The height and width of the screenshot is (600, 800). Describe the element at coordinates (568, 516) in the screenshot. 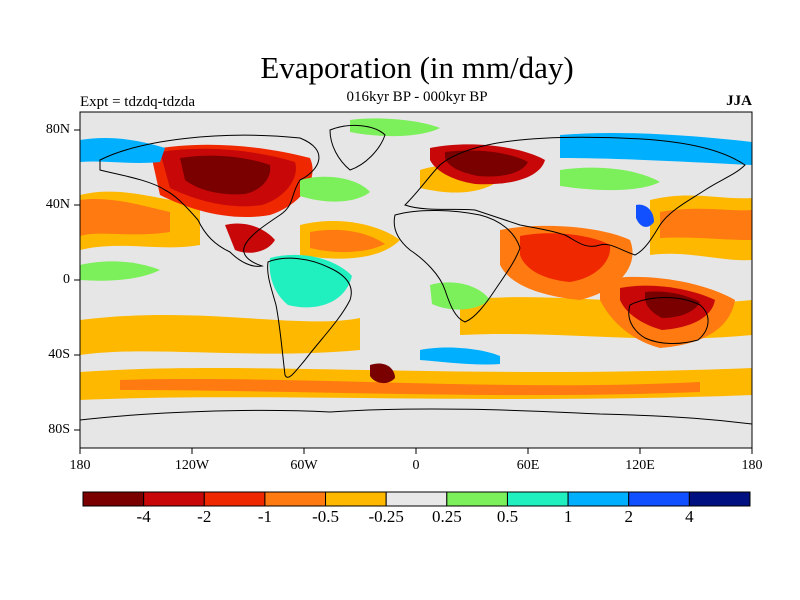

I see `colorbar-label: 1` at that location.